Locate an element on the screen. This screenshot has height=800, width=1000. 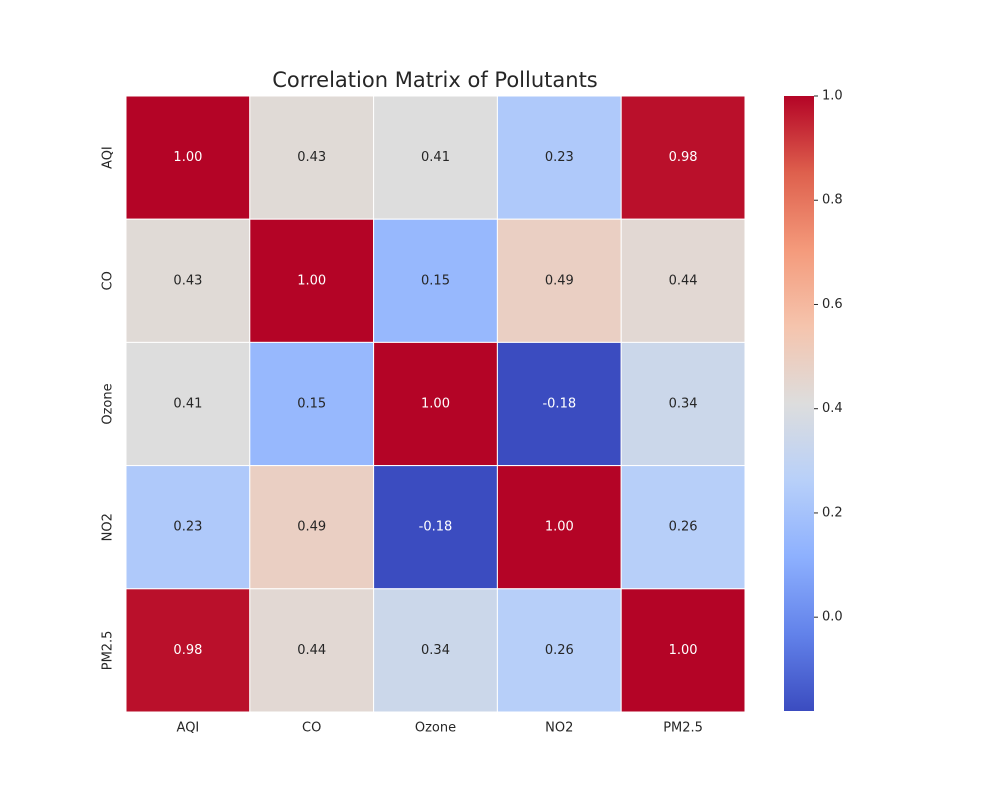
colorbar-tick-label: 0.0 is located at coordinates (832, 617).